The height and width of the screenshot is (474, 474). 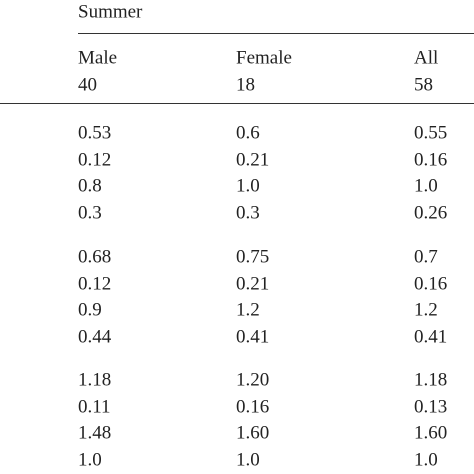 What do you see at coordinates (94, 406) in the screenshot?
I see `cell: 0.11` at bounding box center [94, 406].